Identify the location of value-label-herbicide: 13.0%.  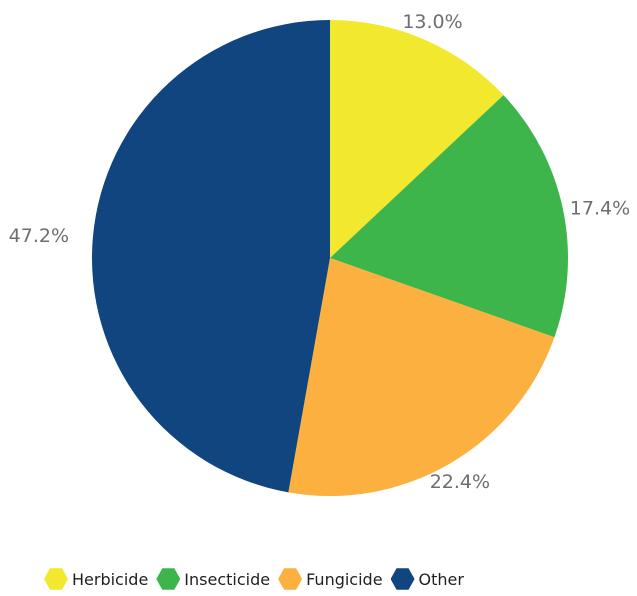
(432, 22).